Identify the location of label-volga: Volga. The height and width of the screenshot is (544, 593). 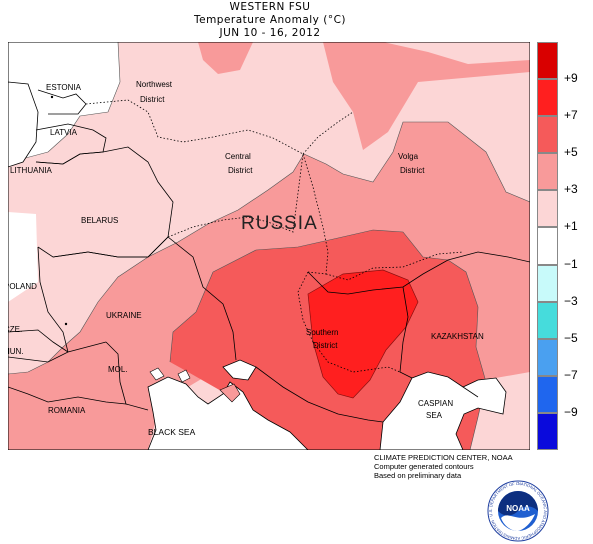
(408, 156).